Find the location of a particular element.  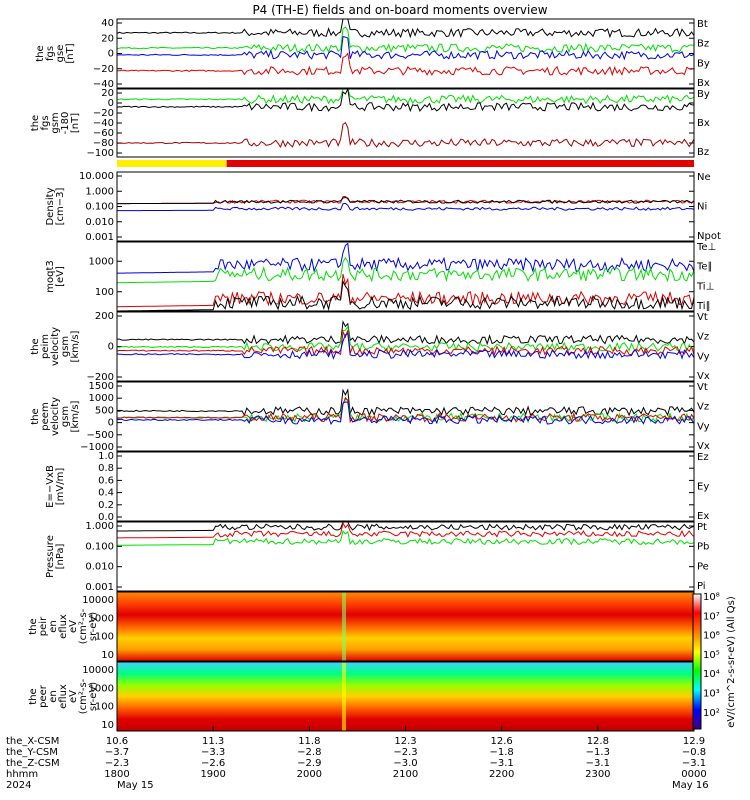

spectrogram-peer-ylabel: the is located at coordinates (33, 696).